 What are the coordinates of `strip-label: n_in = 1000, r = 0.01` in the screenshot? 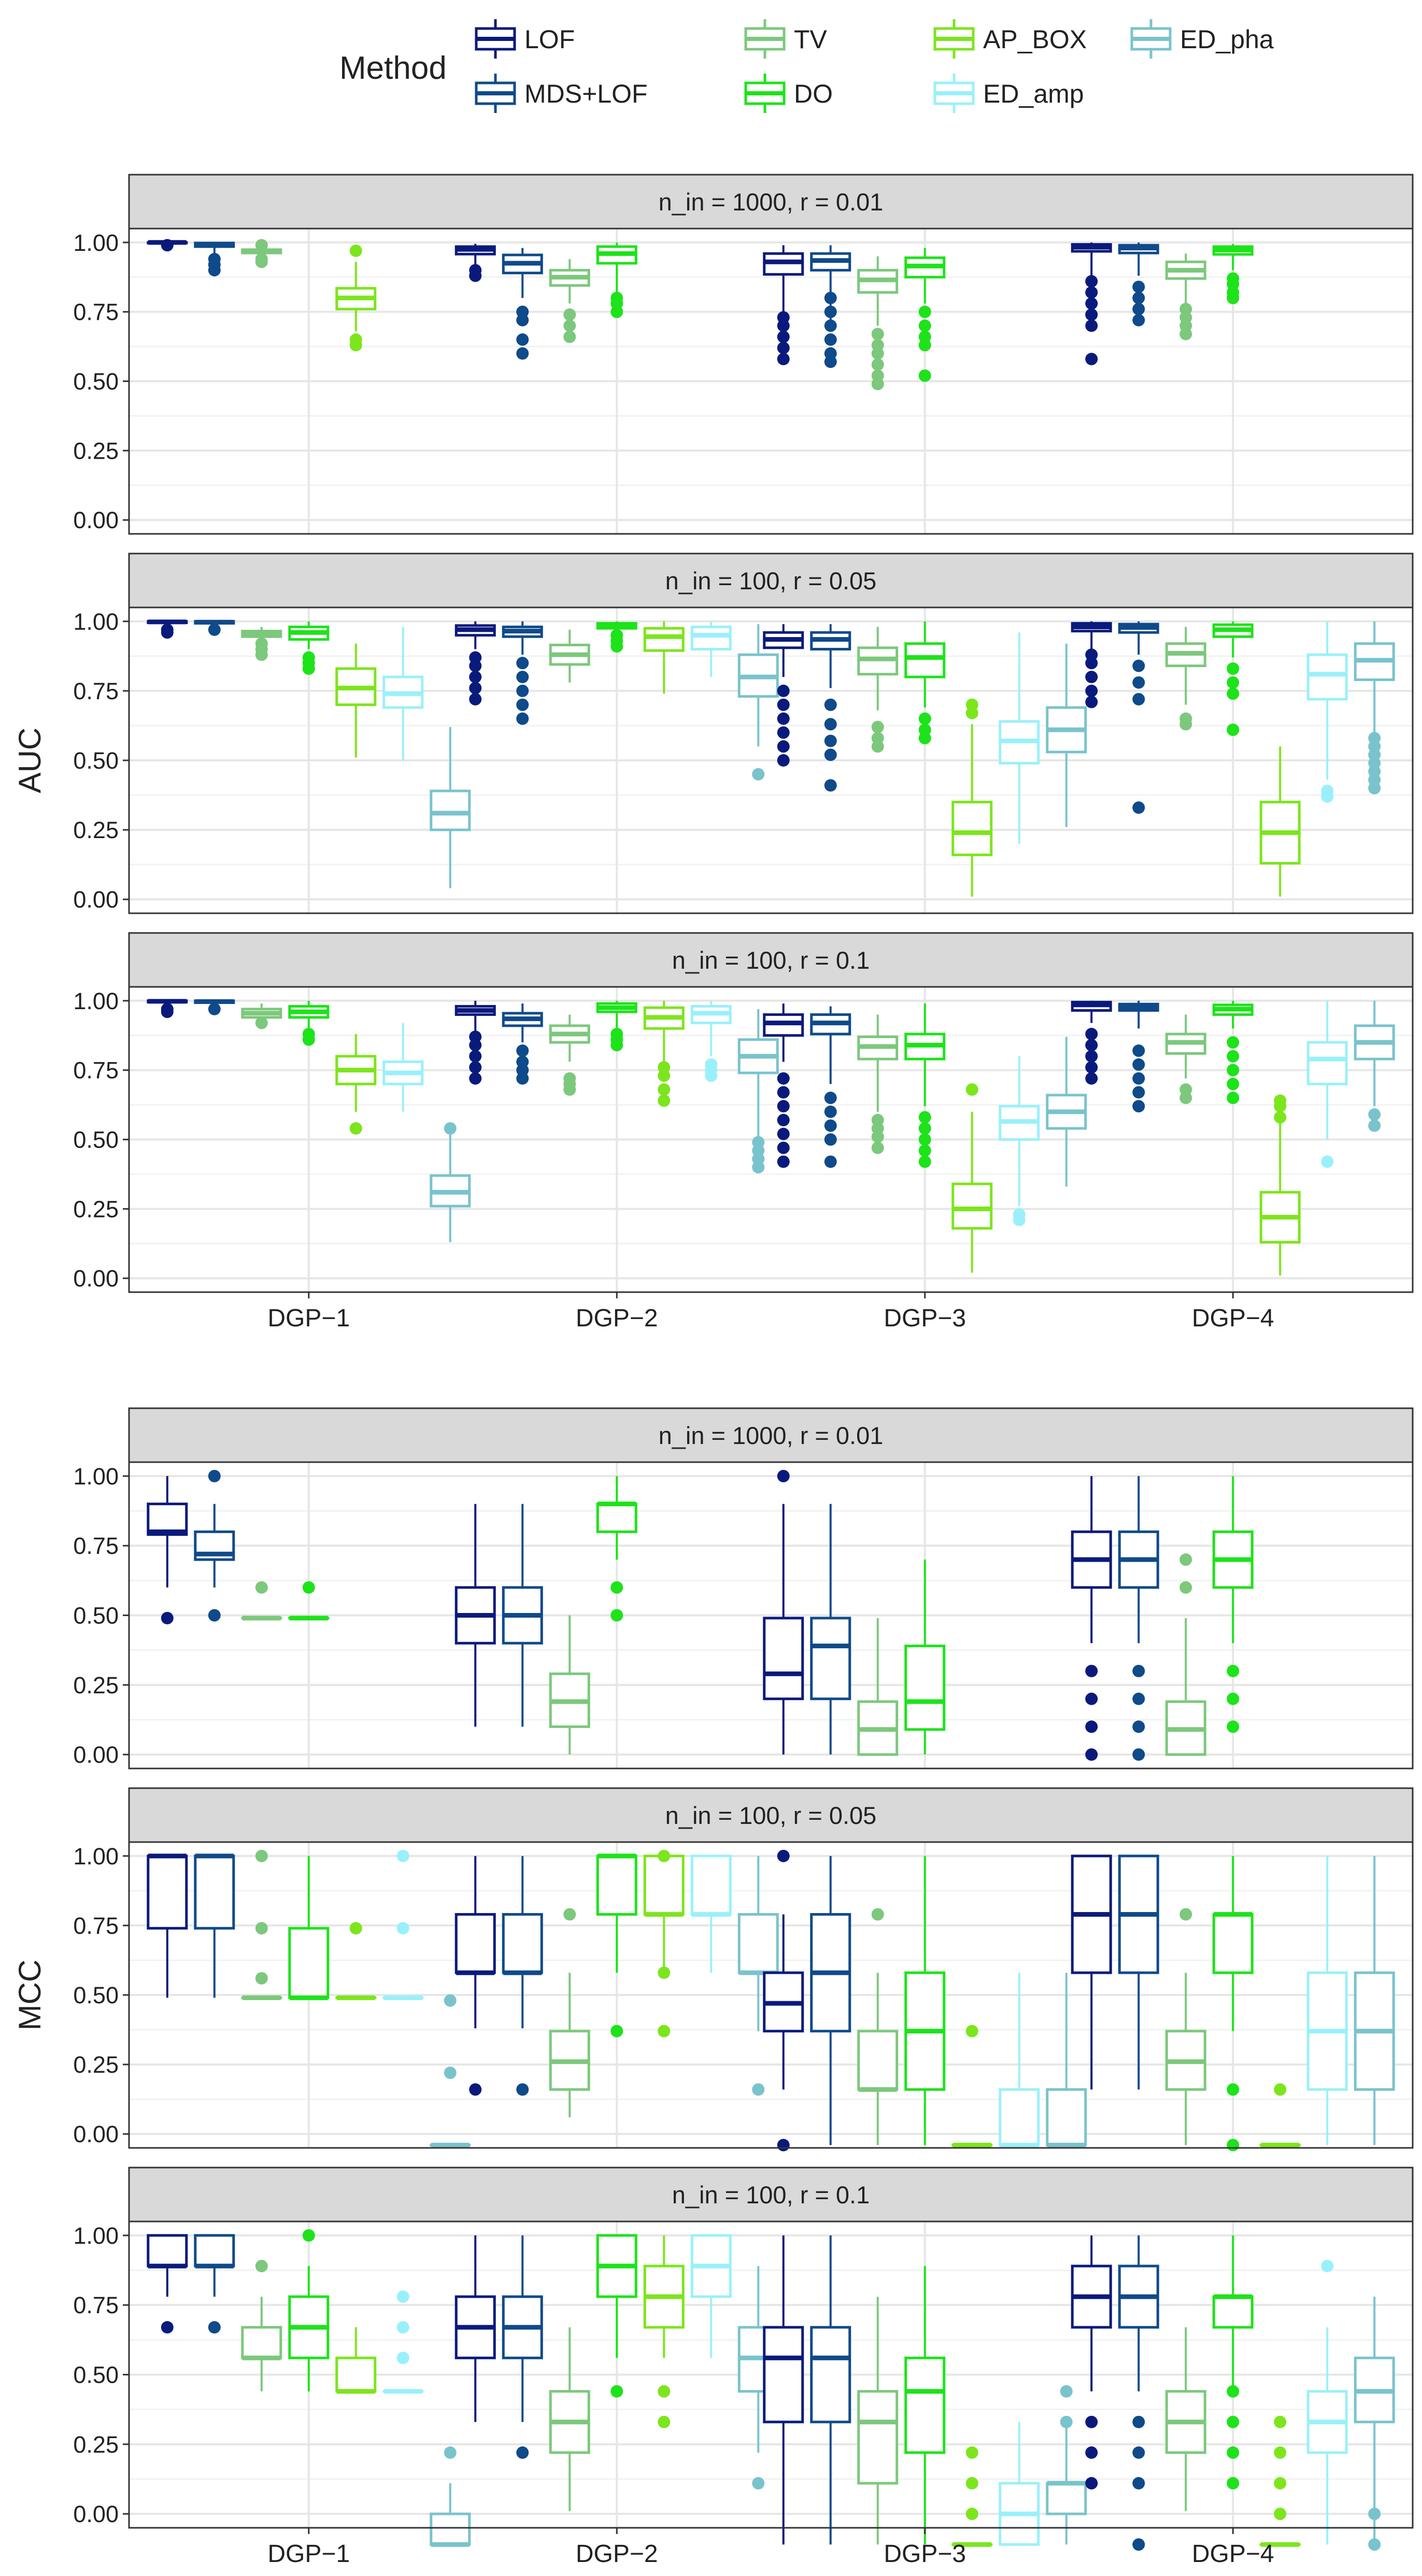 It's located at (771, 1435).